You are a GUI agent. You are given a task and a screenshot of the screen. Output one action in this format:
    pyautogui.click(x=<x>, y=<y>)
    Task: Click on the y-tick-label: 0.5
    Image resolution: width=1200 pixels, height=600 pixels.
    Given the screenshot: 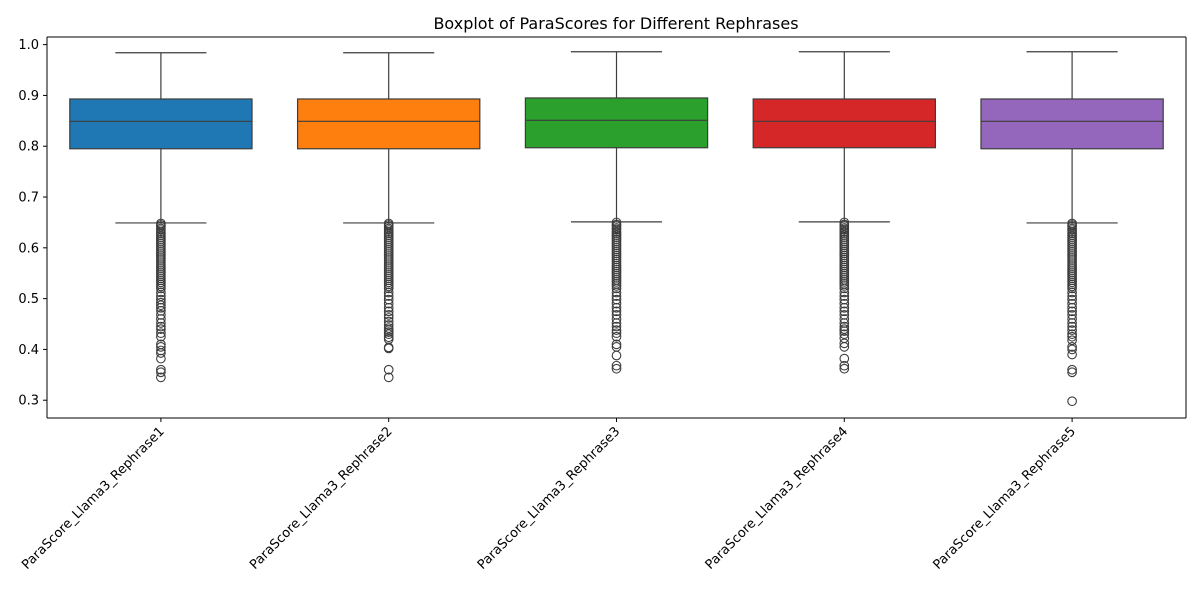 What is the action you would take?
    pyautogui.click(x=28, y=299)
    